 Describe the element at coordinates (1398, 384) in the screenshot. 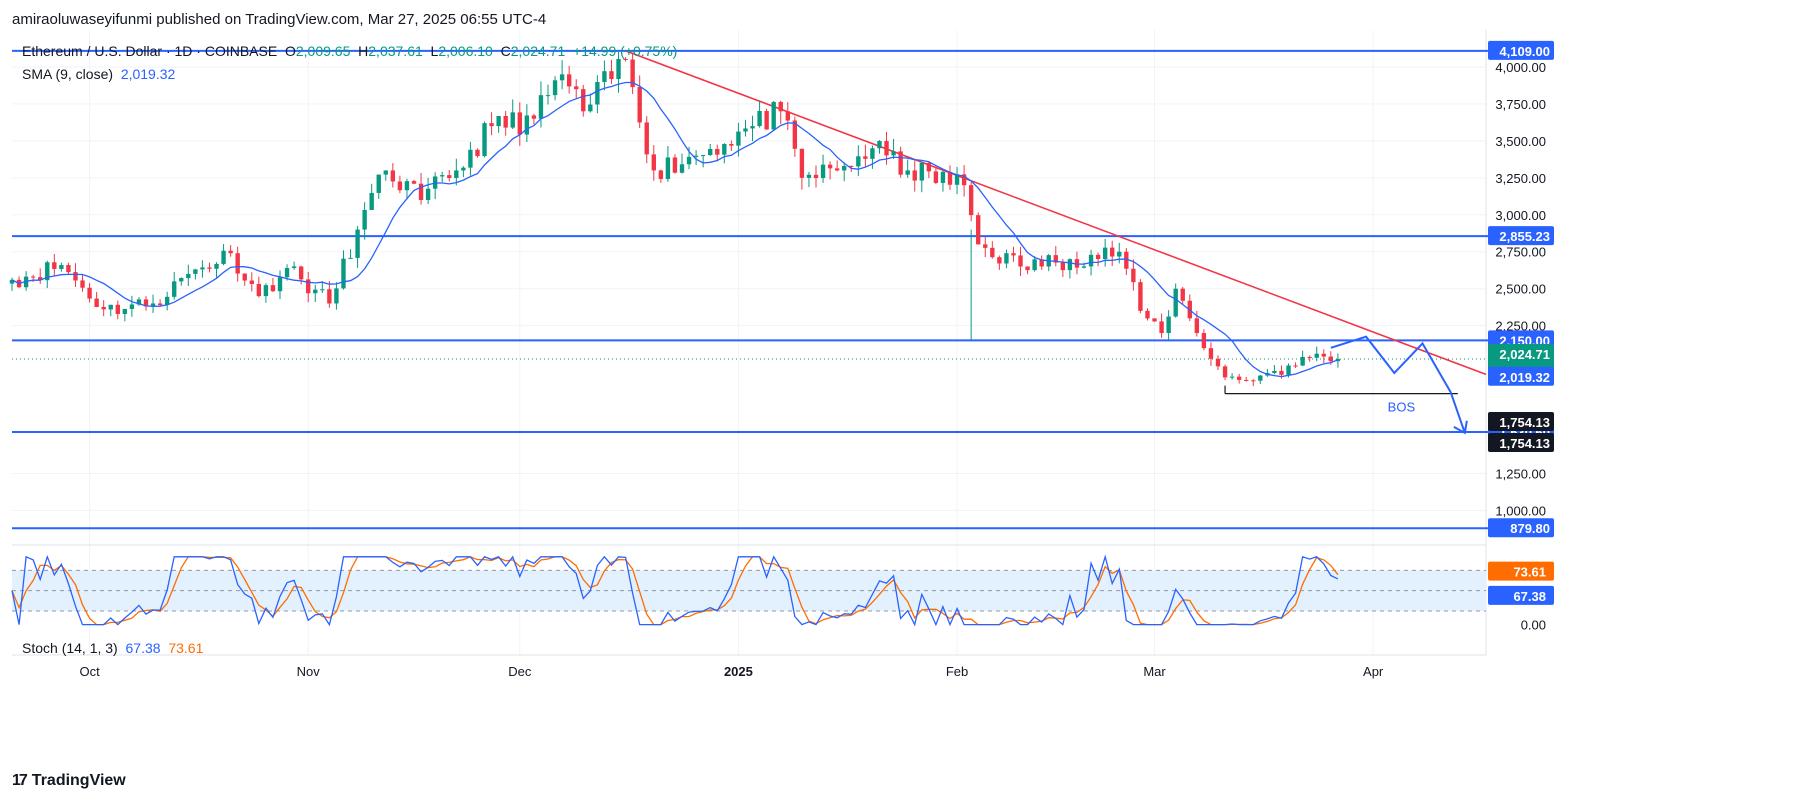

I see `projection-path` at that location.